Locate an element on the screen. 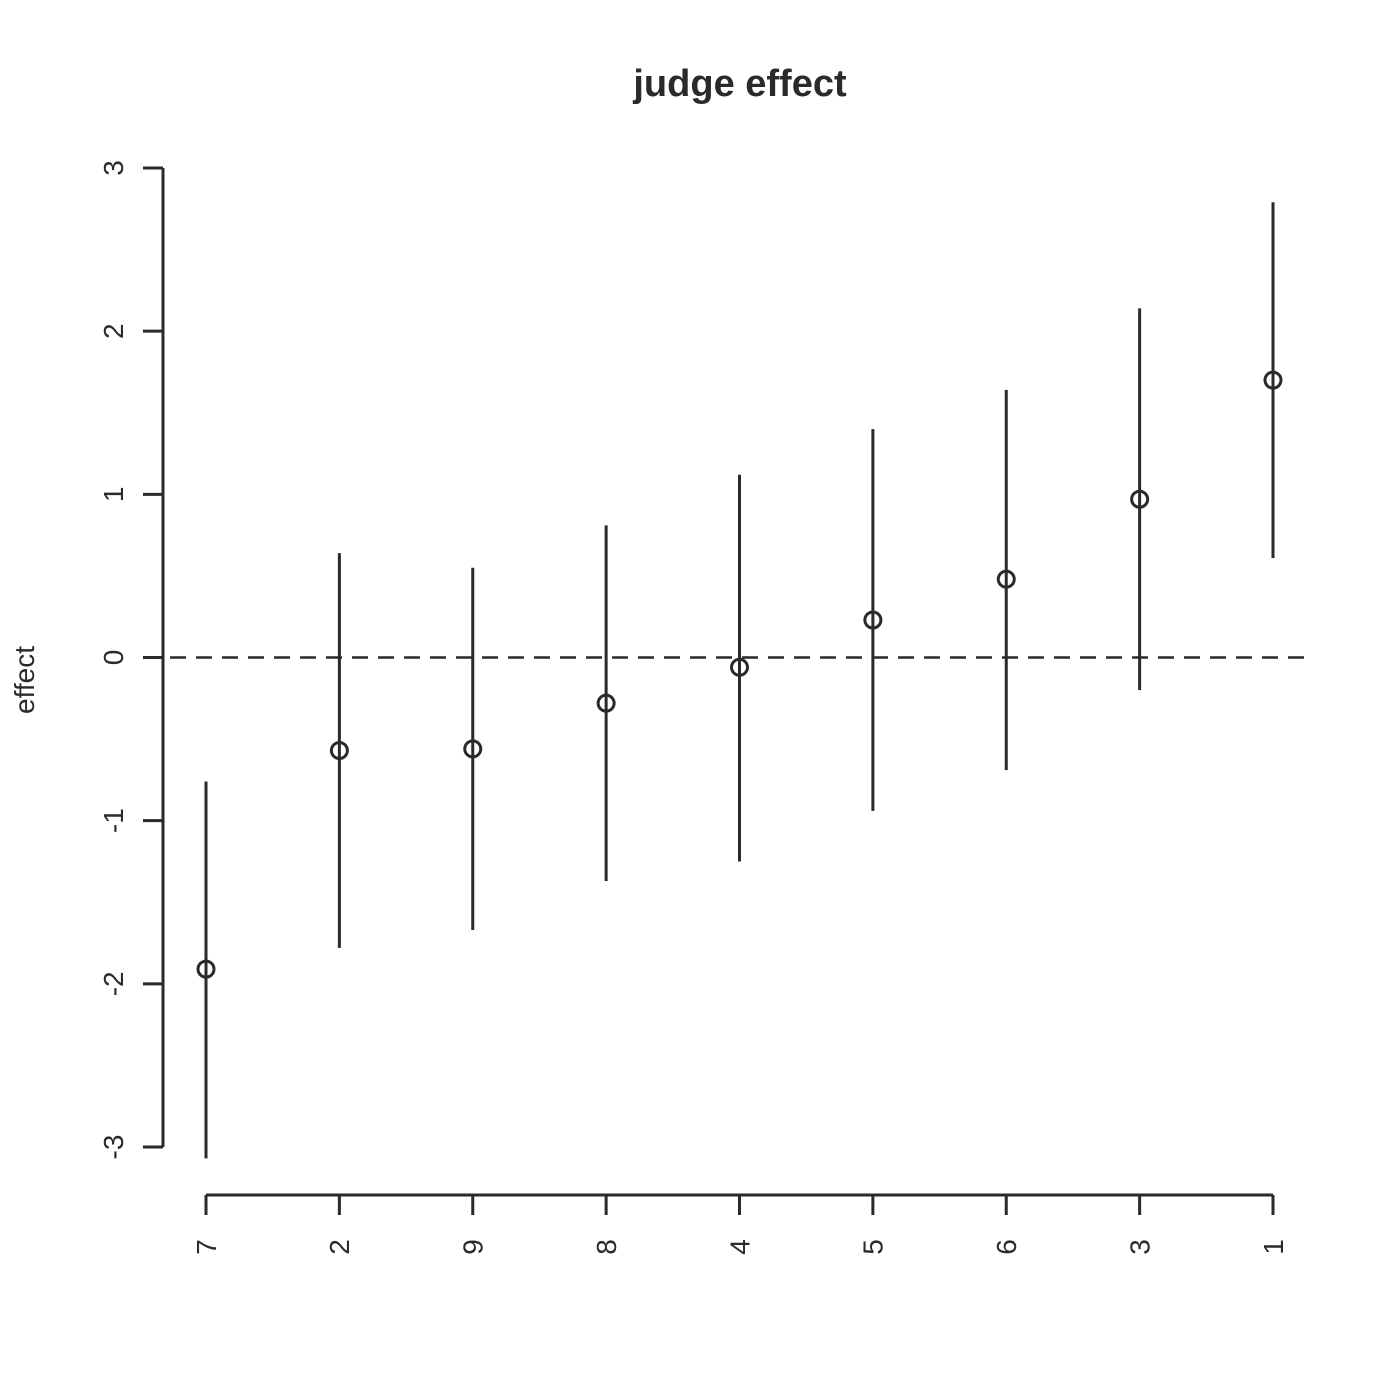 Image resolution: width=1400 pixels, height=1400 pixels. y-tick-label: -1 is located at coordinates (113, 820).